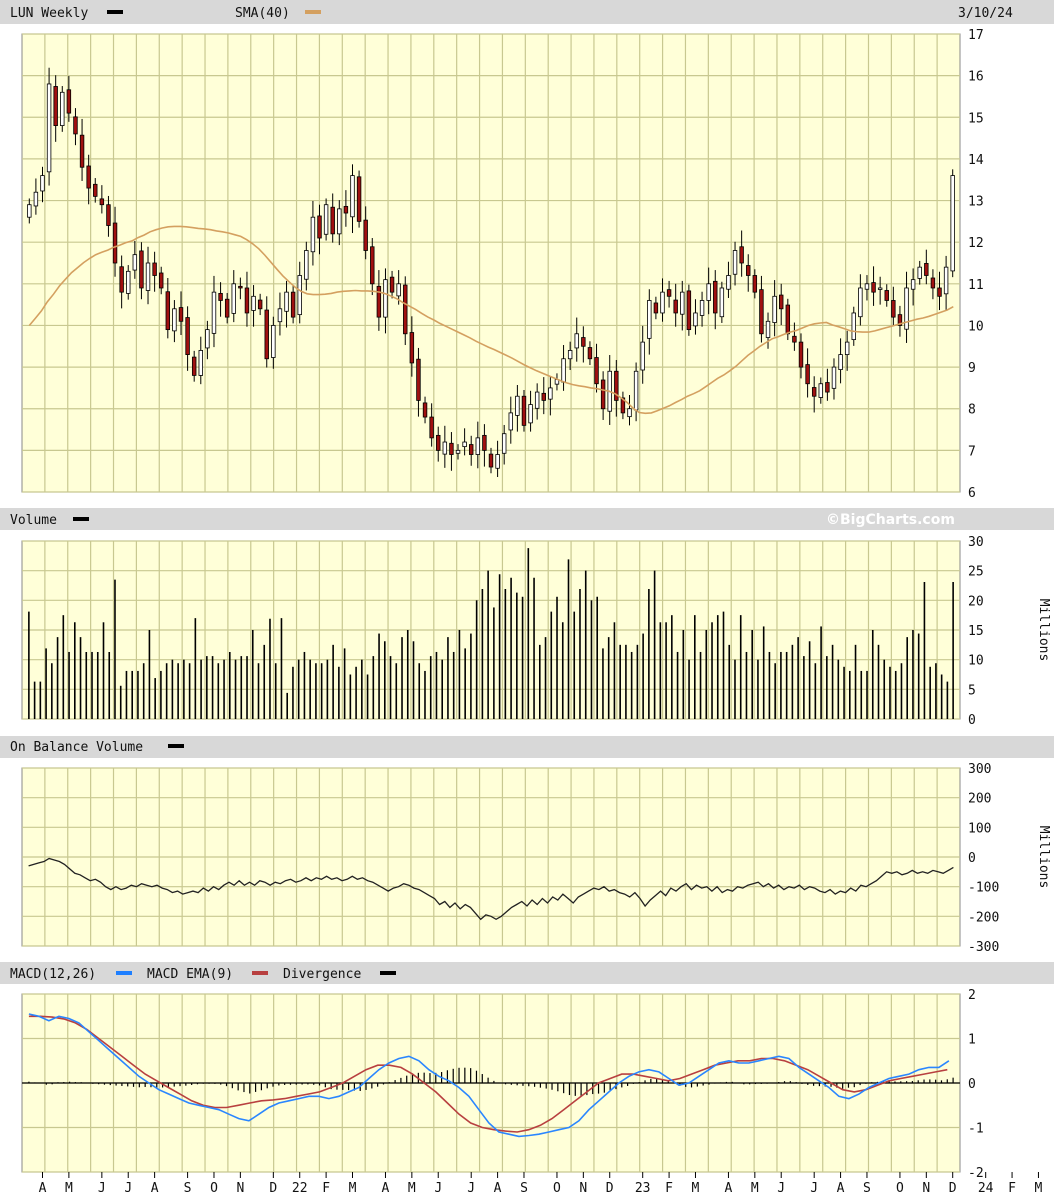 This screenshot has height=1200, width=1054. Describe the element at coordinates (33, 520) in the screenshot. I see `volume-title: Volume` at that location.